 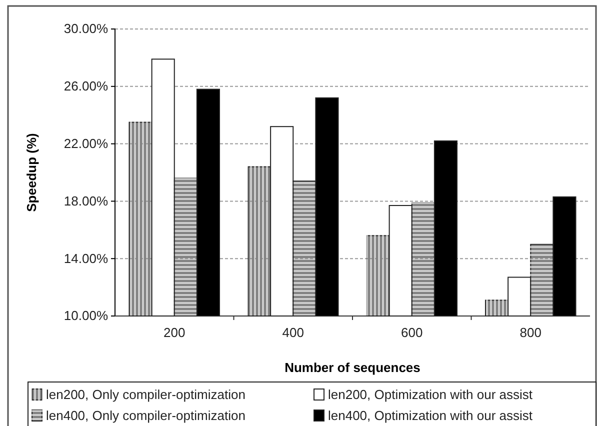 What do you see at coordinates (86, 143) in the screenshot?
I see `y-tick-label: 22.00%` at bounding box center [86, 143].